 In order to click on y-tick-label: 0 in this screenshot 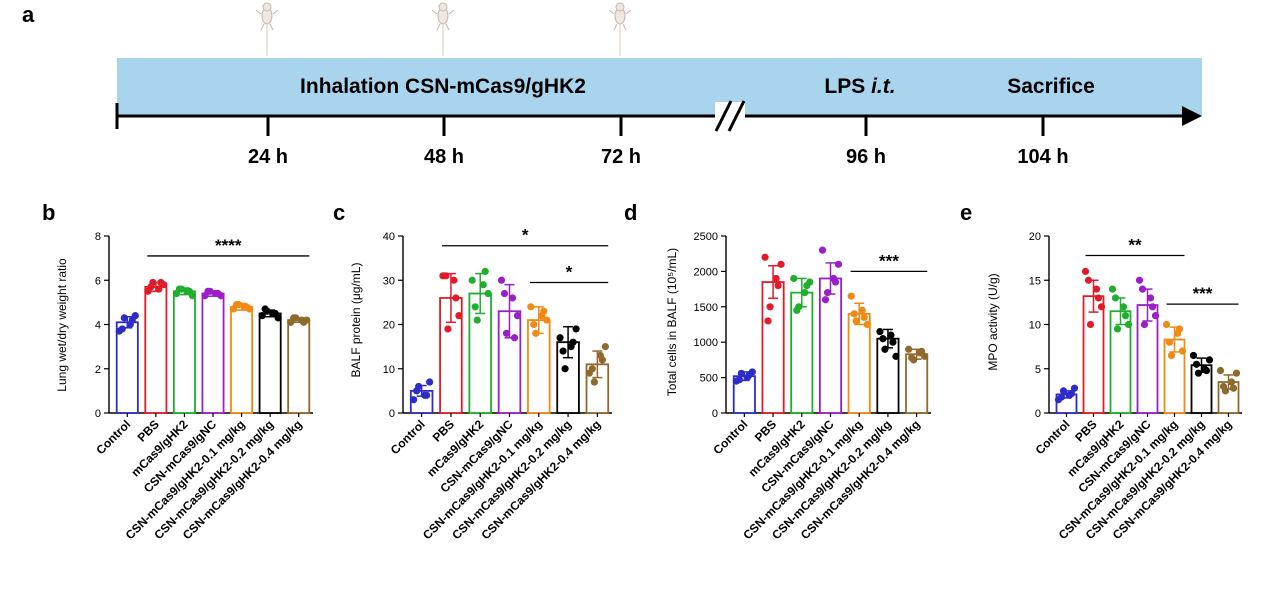, I will do `click(1038, 414)`.